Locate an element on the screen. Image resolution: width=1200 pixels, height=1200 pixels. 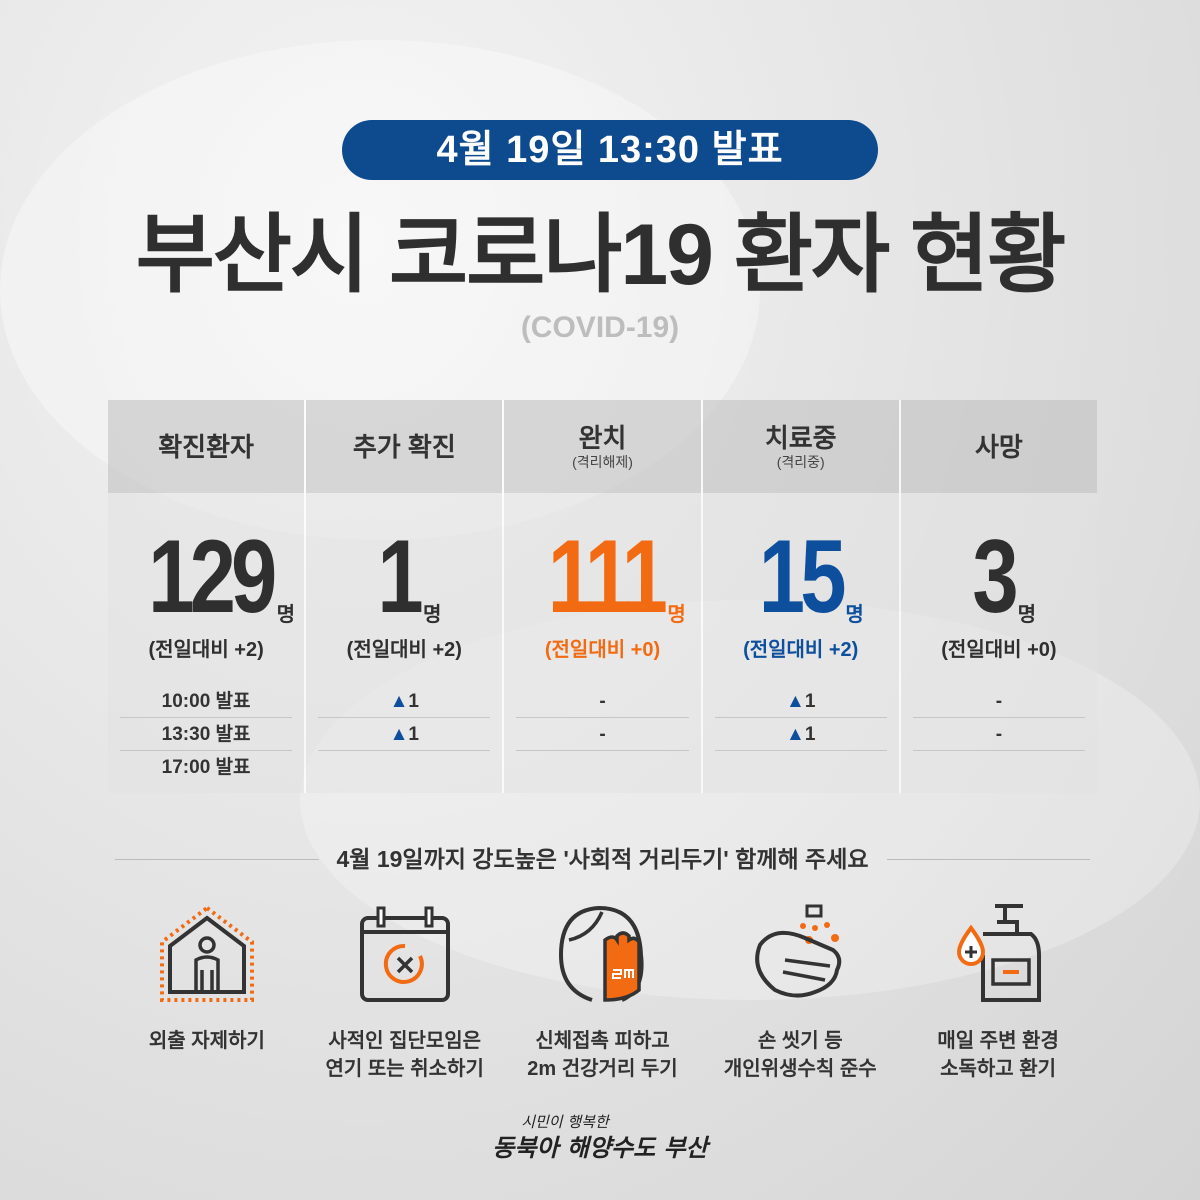
column-label: 완치 is located at coordinates (602, 437).